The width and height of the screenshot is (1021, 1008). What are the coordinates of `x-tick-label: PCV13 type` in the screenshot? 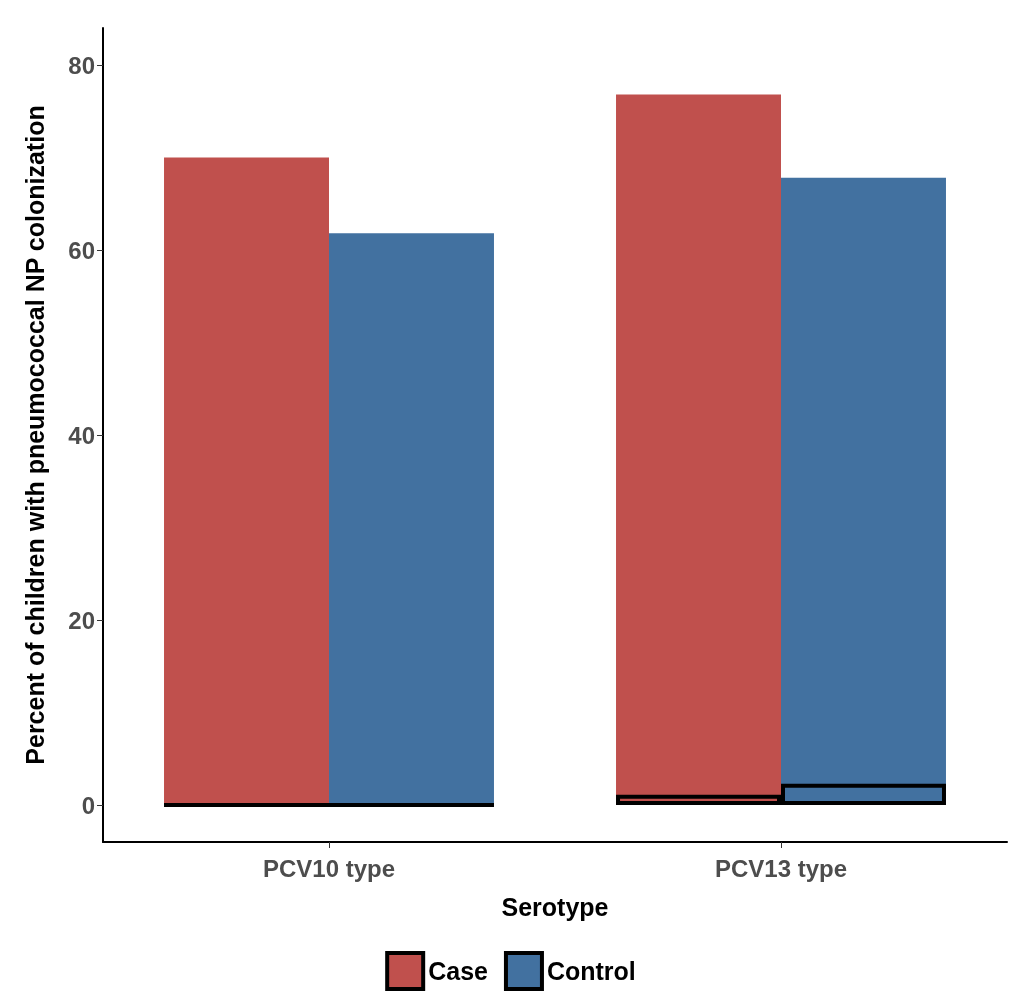 It's located at (781, 868).